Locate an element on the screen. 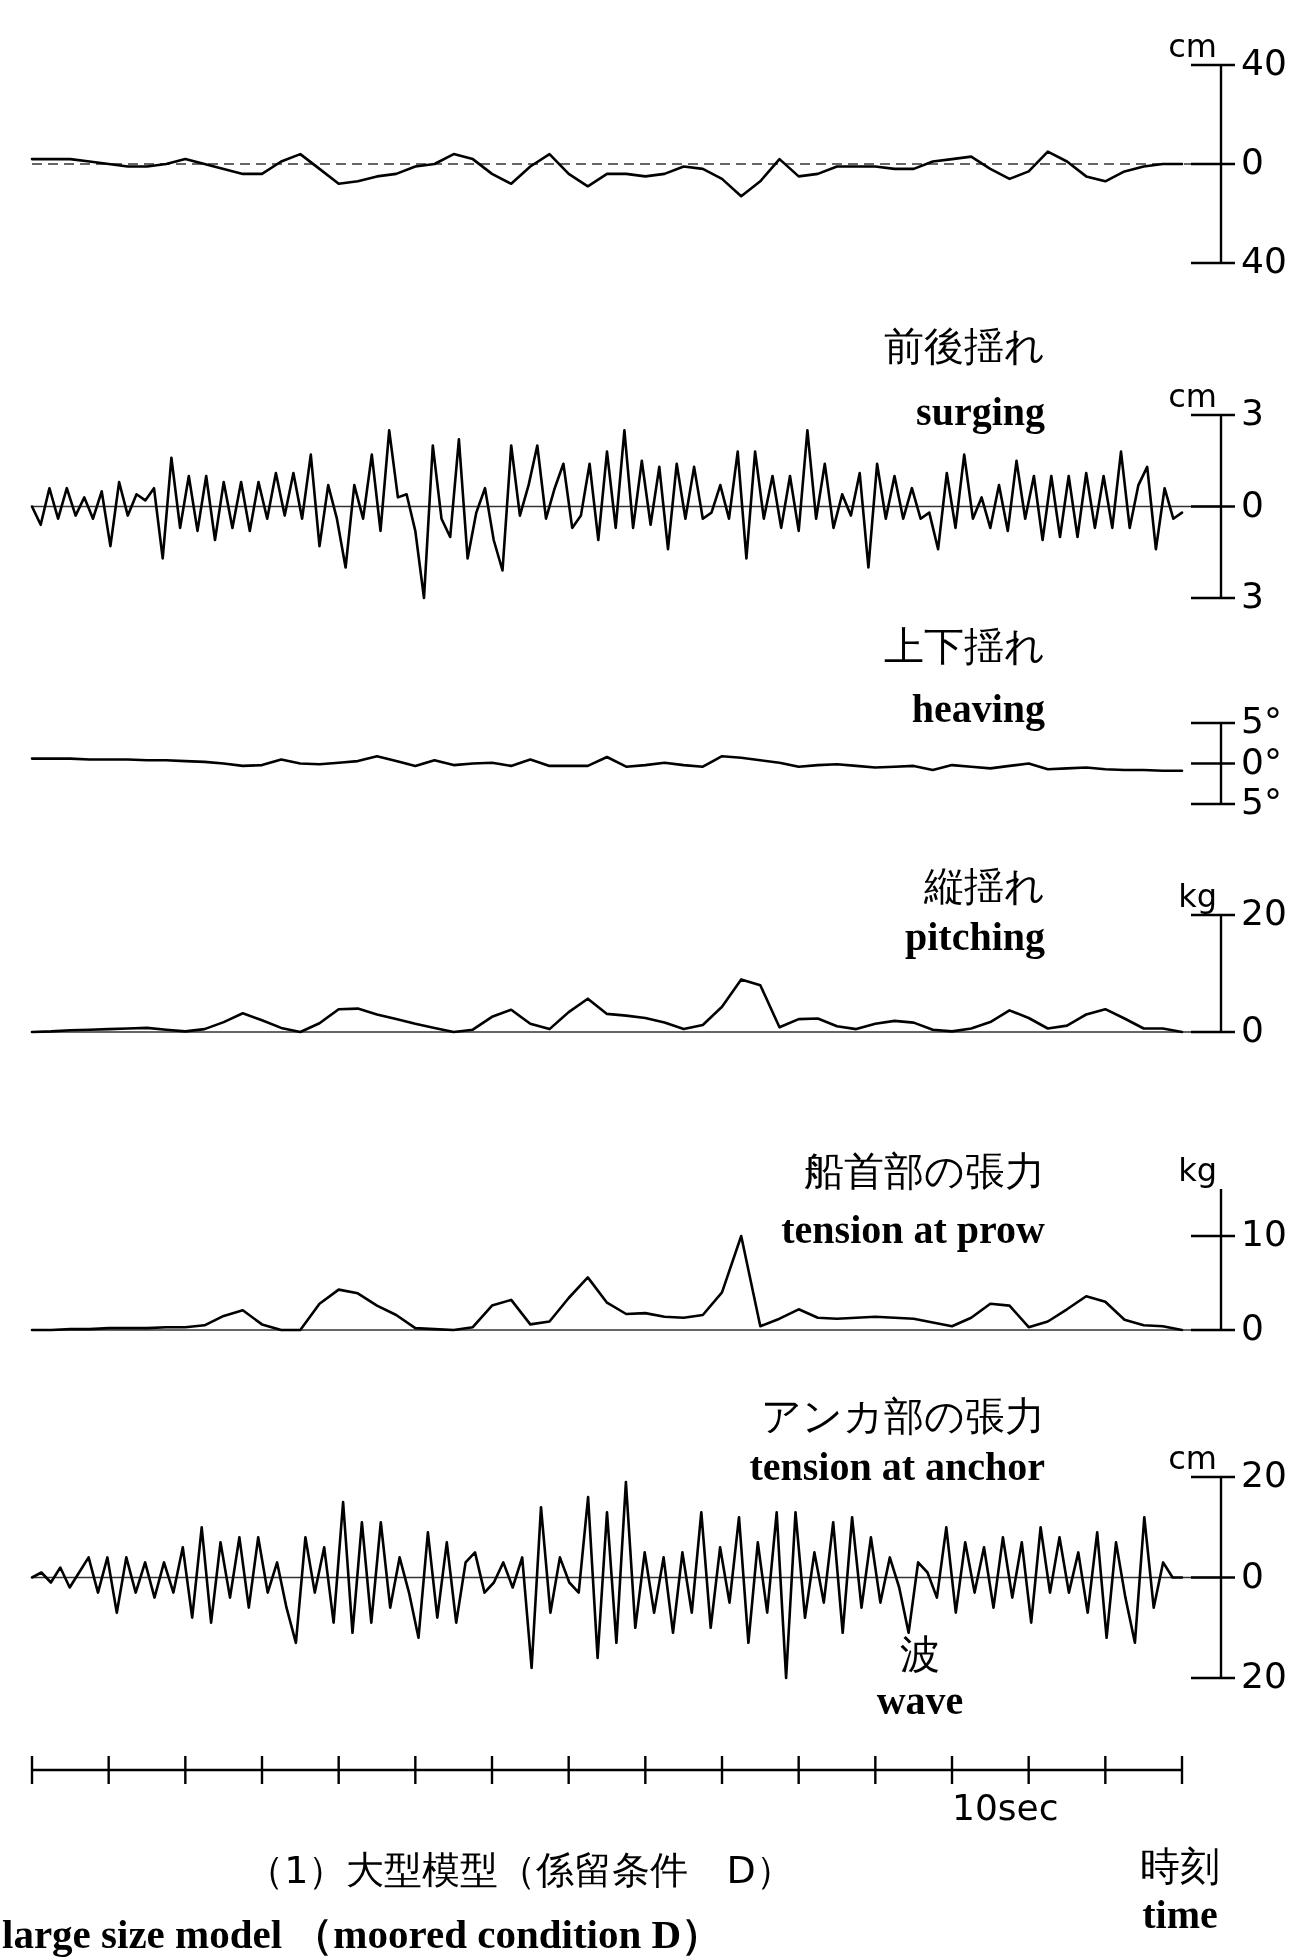  text: pitching is located at coordinates (974, 936).